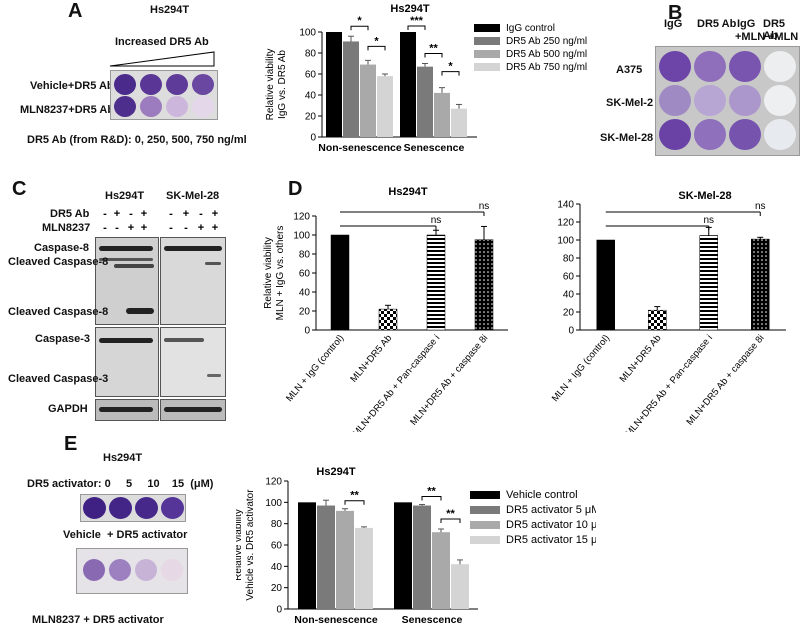 The image size is (800, 629). Describe the element at coordinates (72, 86) in the screenshot. I see `panel-a-row1-label: Vehicle+DR5 Ab` at that location.